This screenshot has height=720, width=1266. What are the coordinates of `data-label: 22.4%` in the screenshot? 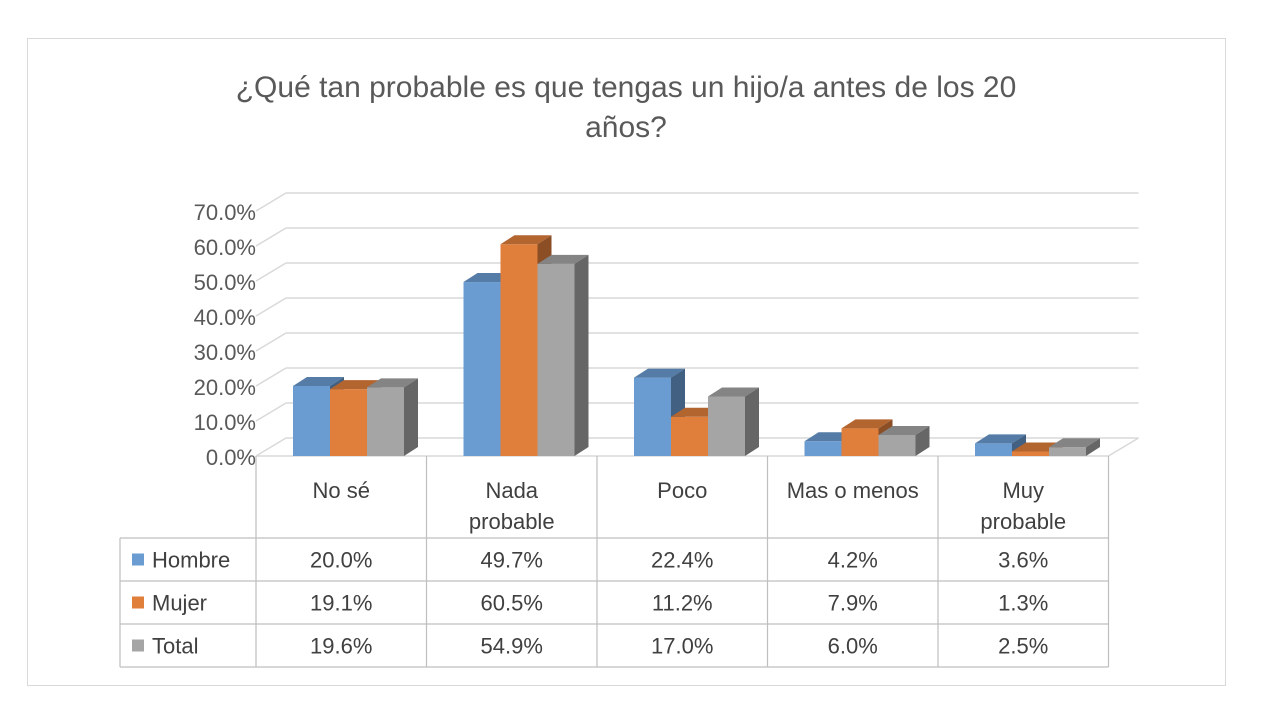 It's located at (682, 560).